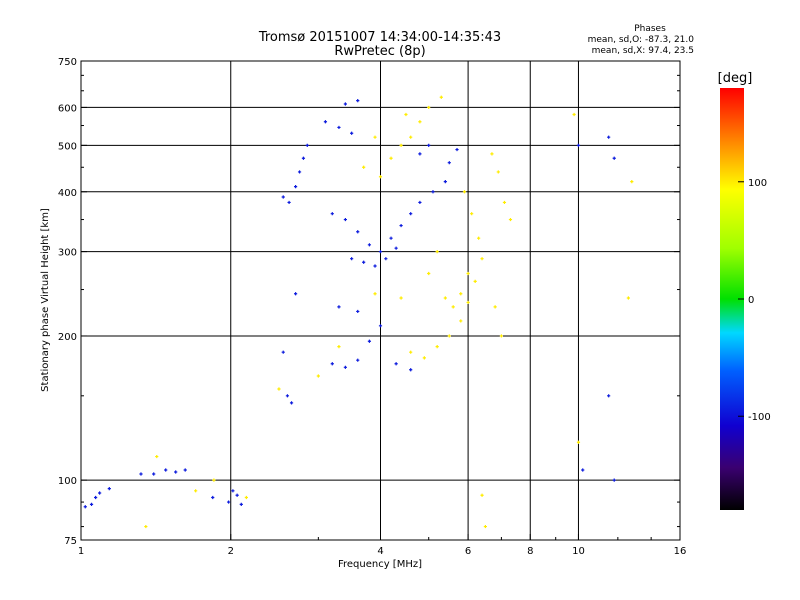  I want to click on x-tick-label: 1, so click(81, 551).